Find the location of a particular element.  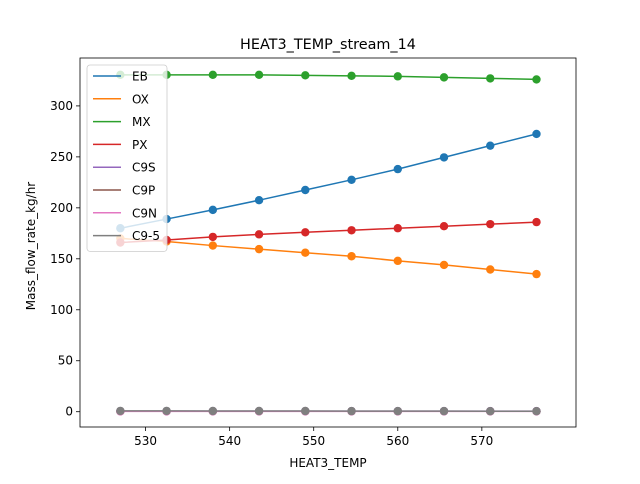

x-tick-label: 570 is located at coordinates (481, 441).